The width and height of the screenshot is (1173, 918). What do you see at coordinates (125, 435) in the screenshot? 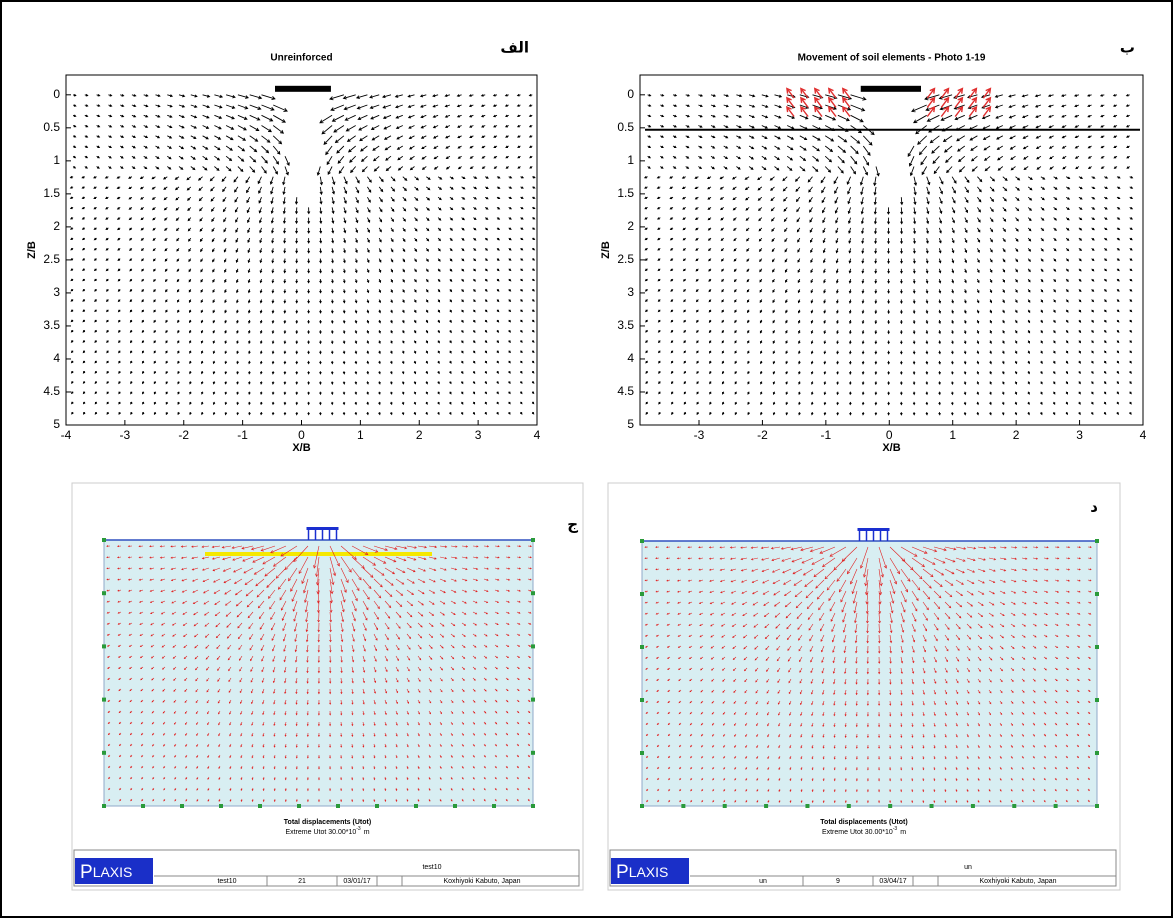
I see `x-tick-label: -3` at bounding box center [125, 435].